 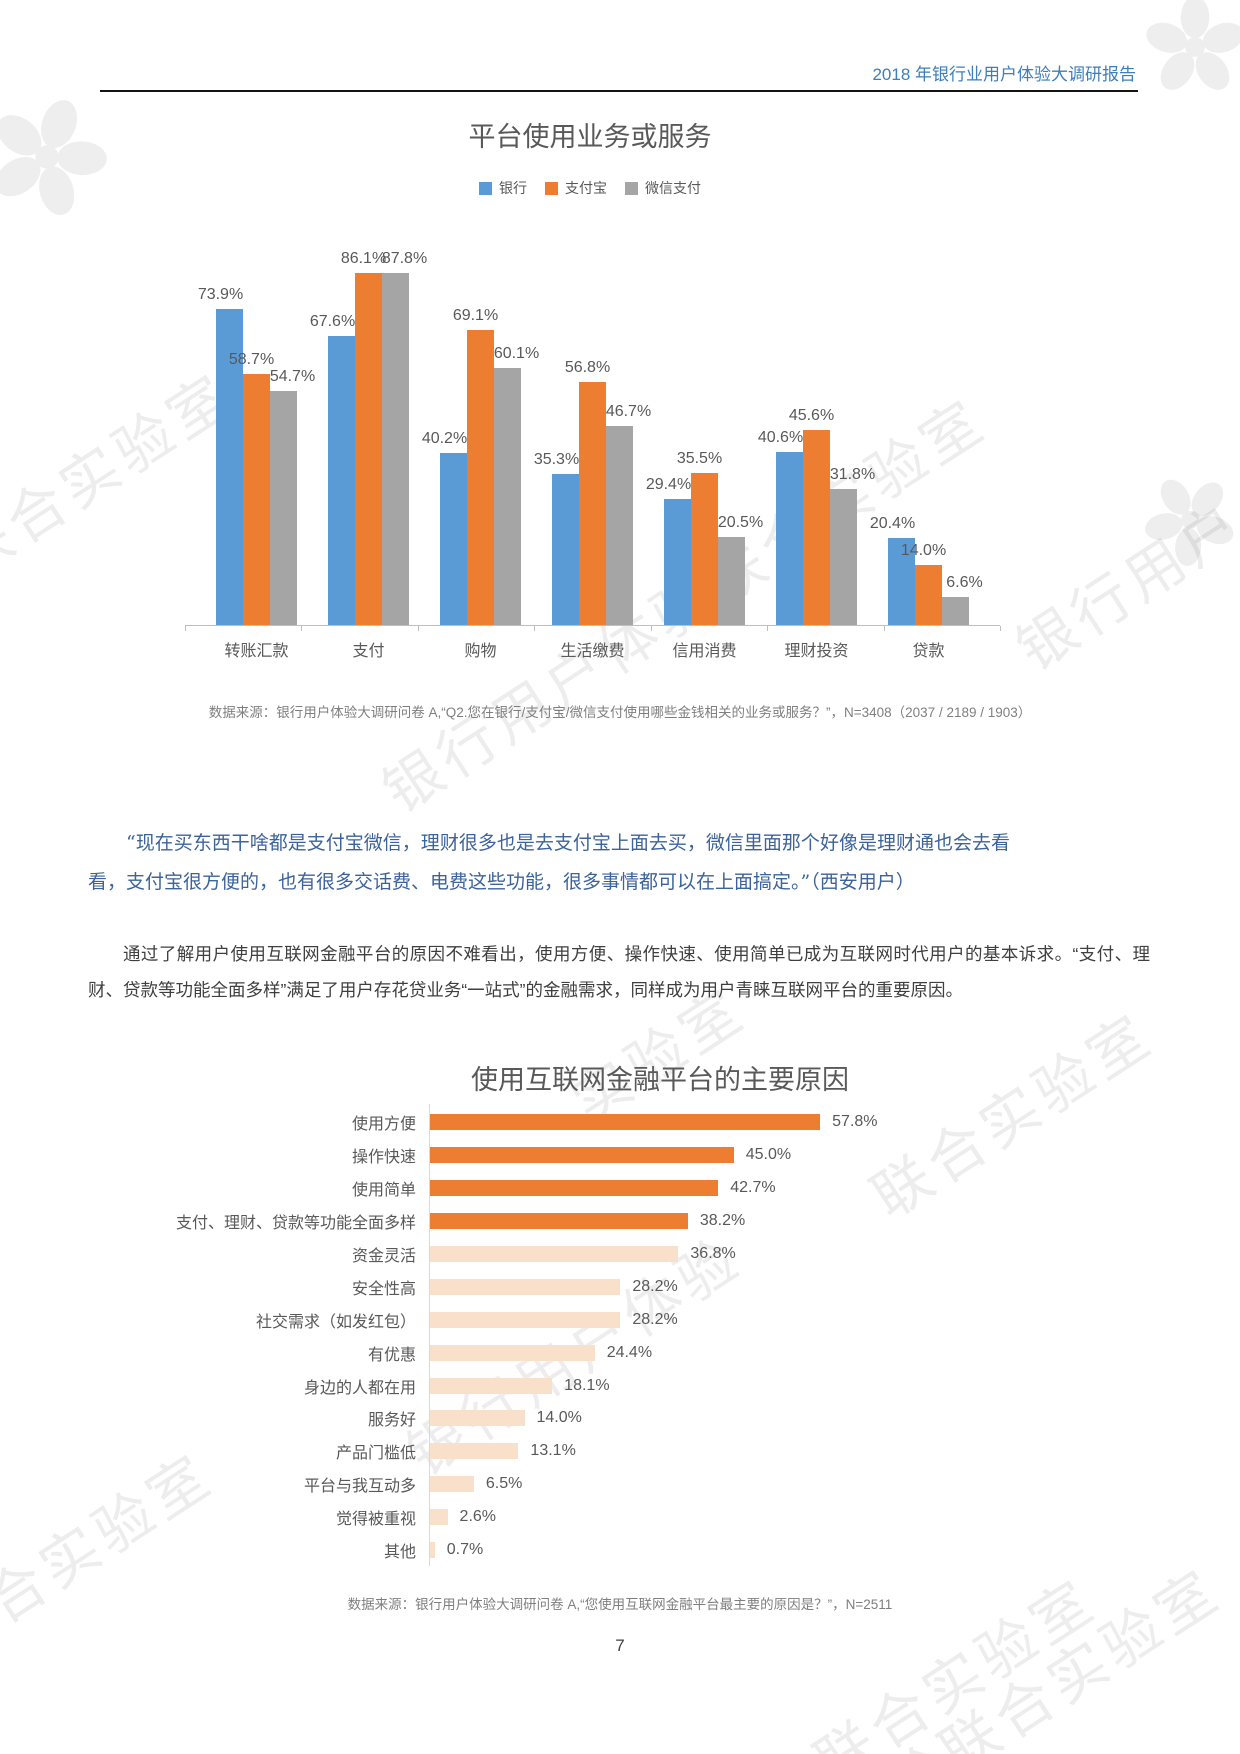 What do you see at coordinates (587, 1385) in the screenshot?
I see `value-label: 18.1%` at bounding box center [587, 1385].